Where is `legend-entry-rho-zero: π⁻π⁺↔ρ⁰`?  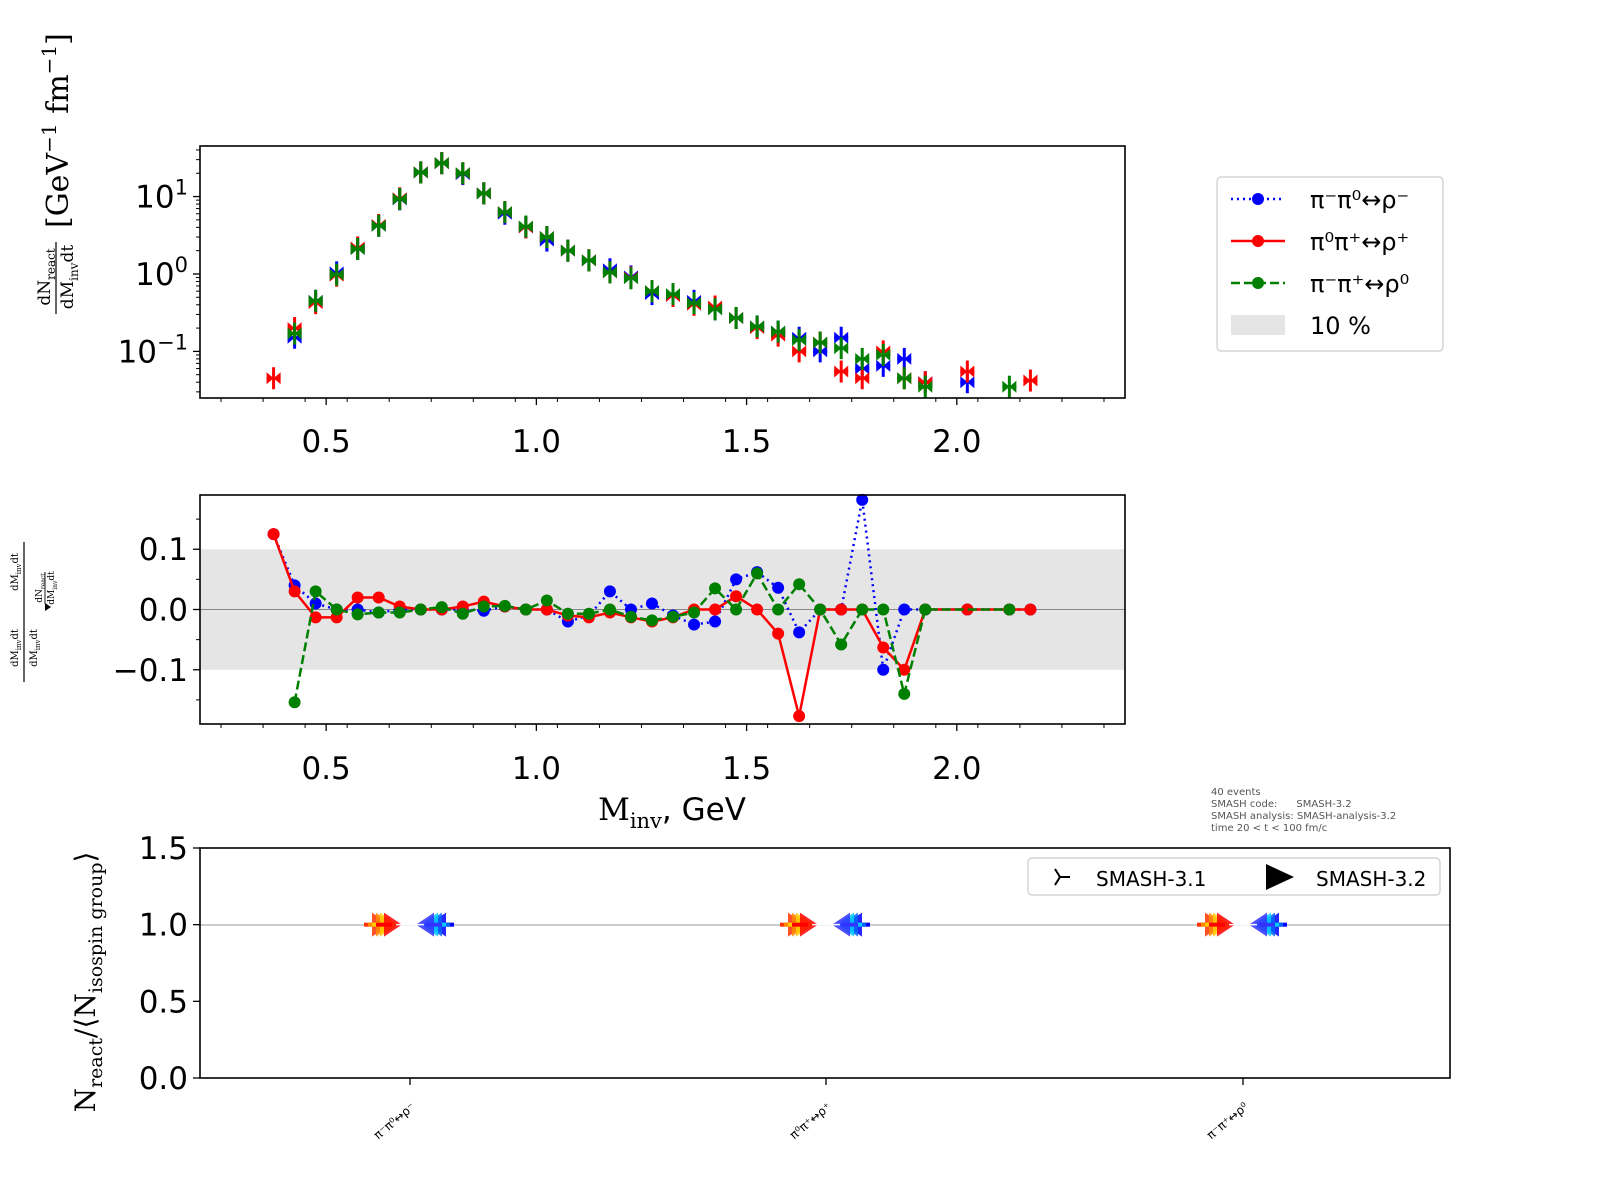
legend-entry-rho-zero: π⁻π⁺↔ρ⁰ is located at coordinates (1320, 284).